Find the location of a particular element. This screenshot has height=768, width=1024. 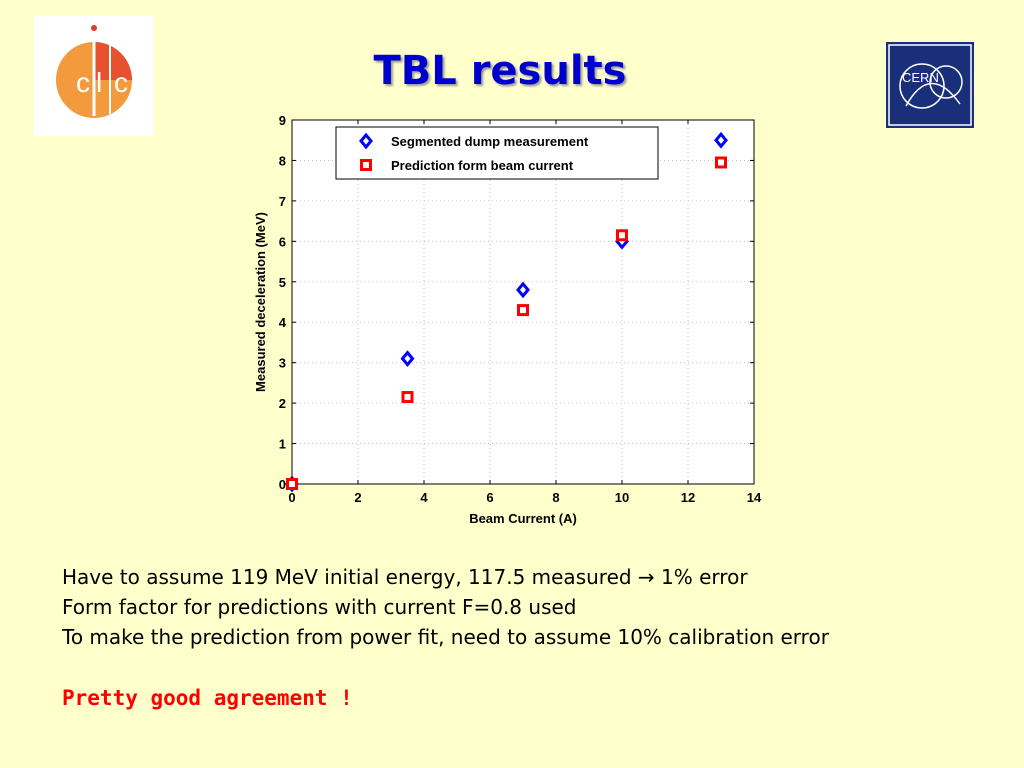

clic-logo: c l c is located at coordinates (94, 76).